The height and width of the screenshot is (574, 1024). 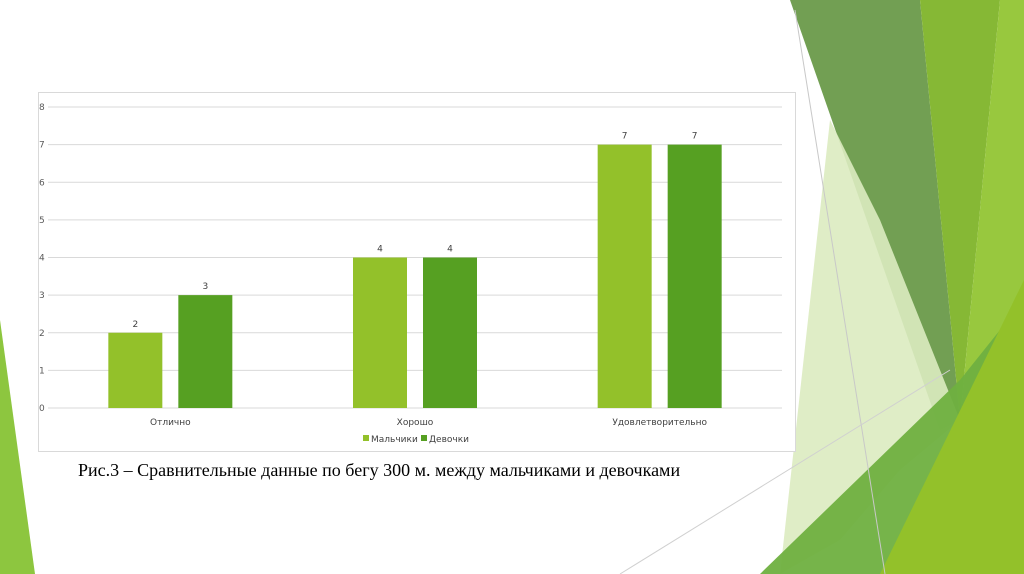 What do you see at coordinates (415, 423) in the screenshot?
I see `x-category-label: Хорошо` at bounding box center [415, 423].